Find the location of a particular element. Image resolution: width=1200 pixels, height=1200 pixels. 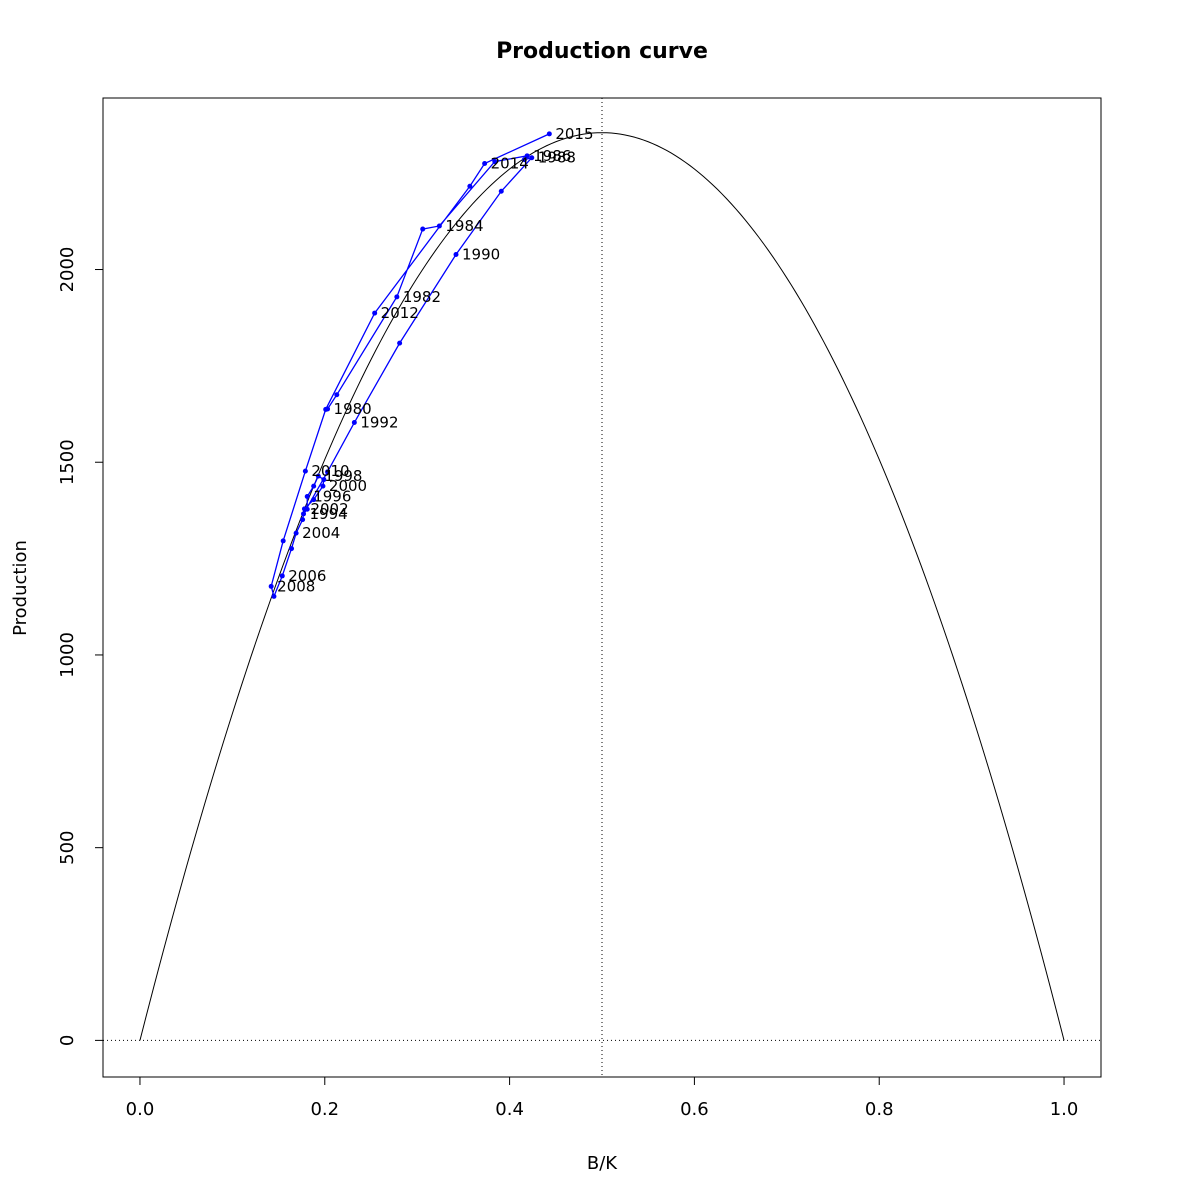

data-point-1998 is located at coordinates (318, 476).